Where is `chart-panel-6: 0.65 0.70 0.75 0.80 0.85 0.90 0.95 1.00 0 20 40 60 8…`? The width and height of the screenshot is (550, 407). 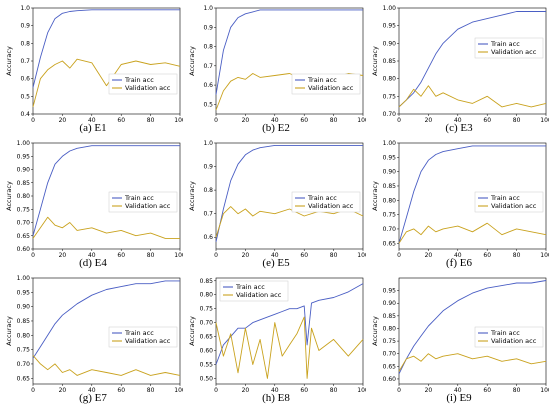 chart-panel-6: 0.65 0.70 0.75 0.80 0.85 0.90 0.95 1.00 0 20 40 60 8… is located at coordinates (459, 204).